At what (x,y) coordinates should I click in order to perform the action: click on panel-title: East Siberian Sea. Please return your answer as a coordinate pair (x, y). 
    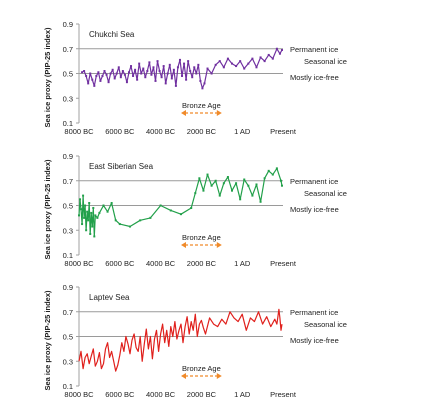
    Looking at the image, I should click on (121, 166).